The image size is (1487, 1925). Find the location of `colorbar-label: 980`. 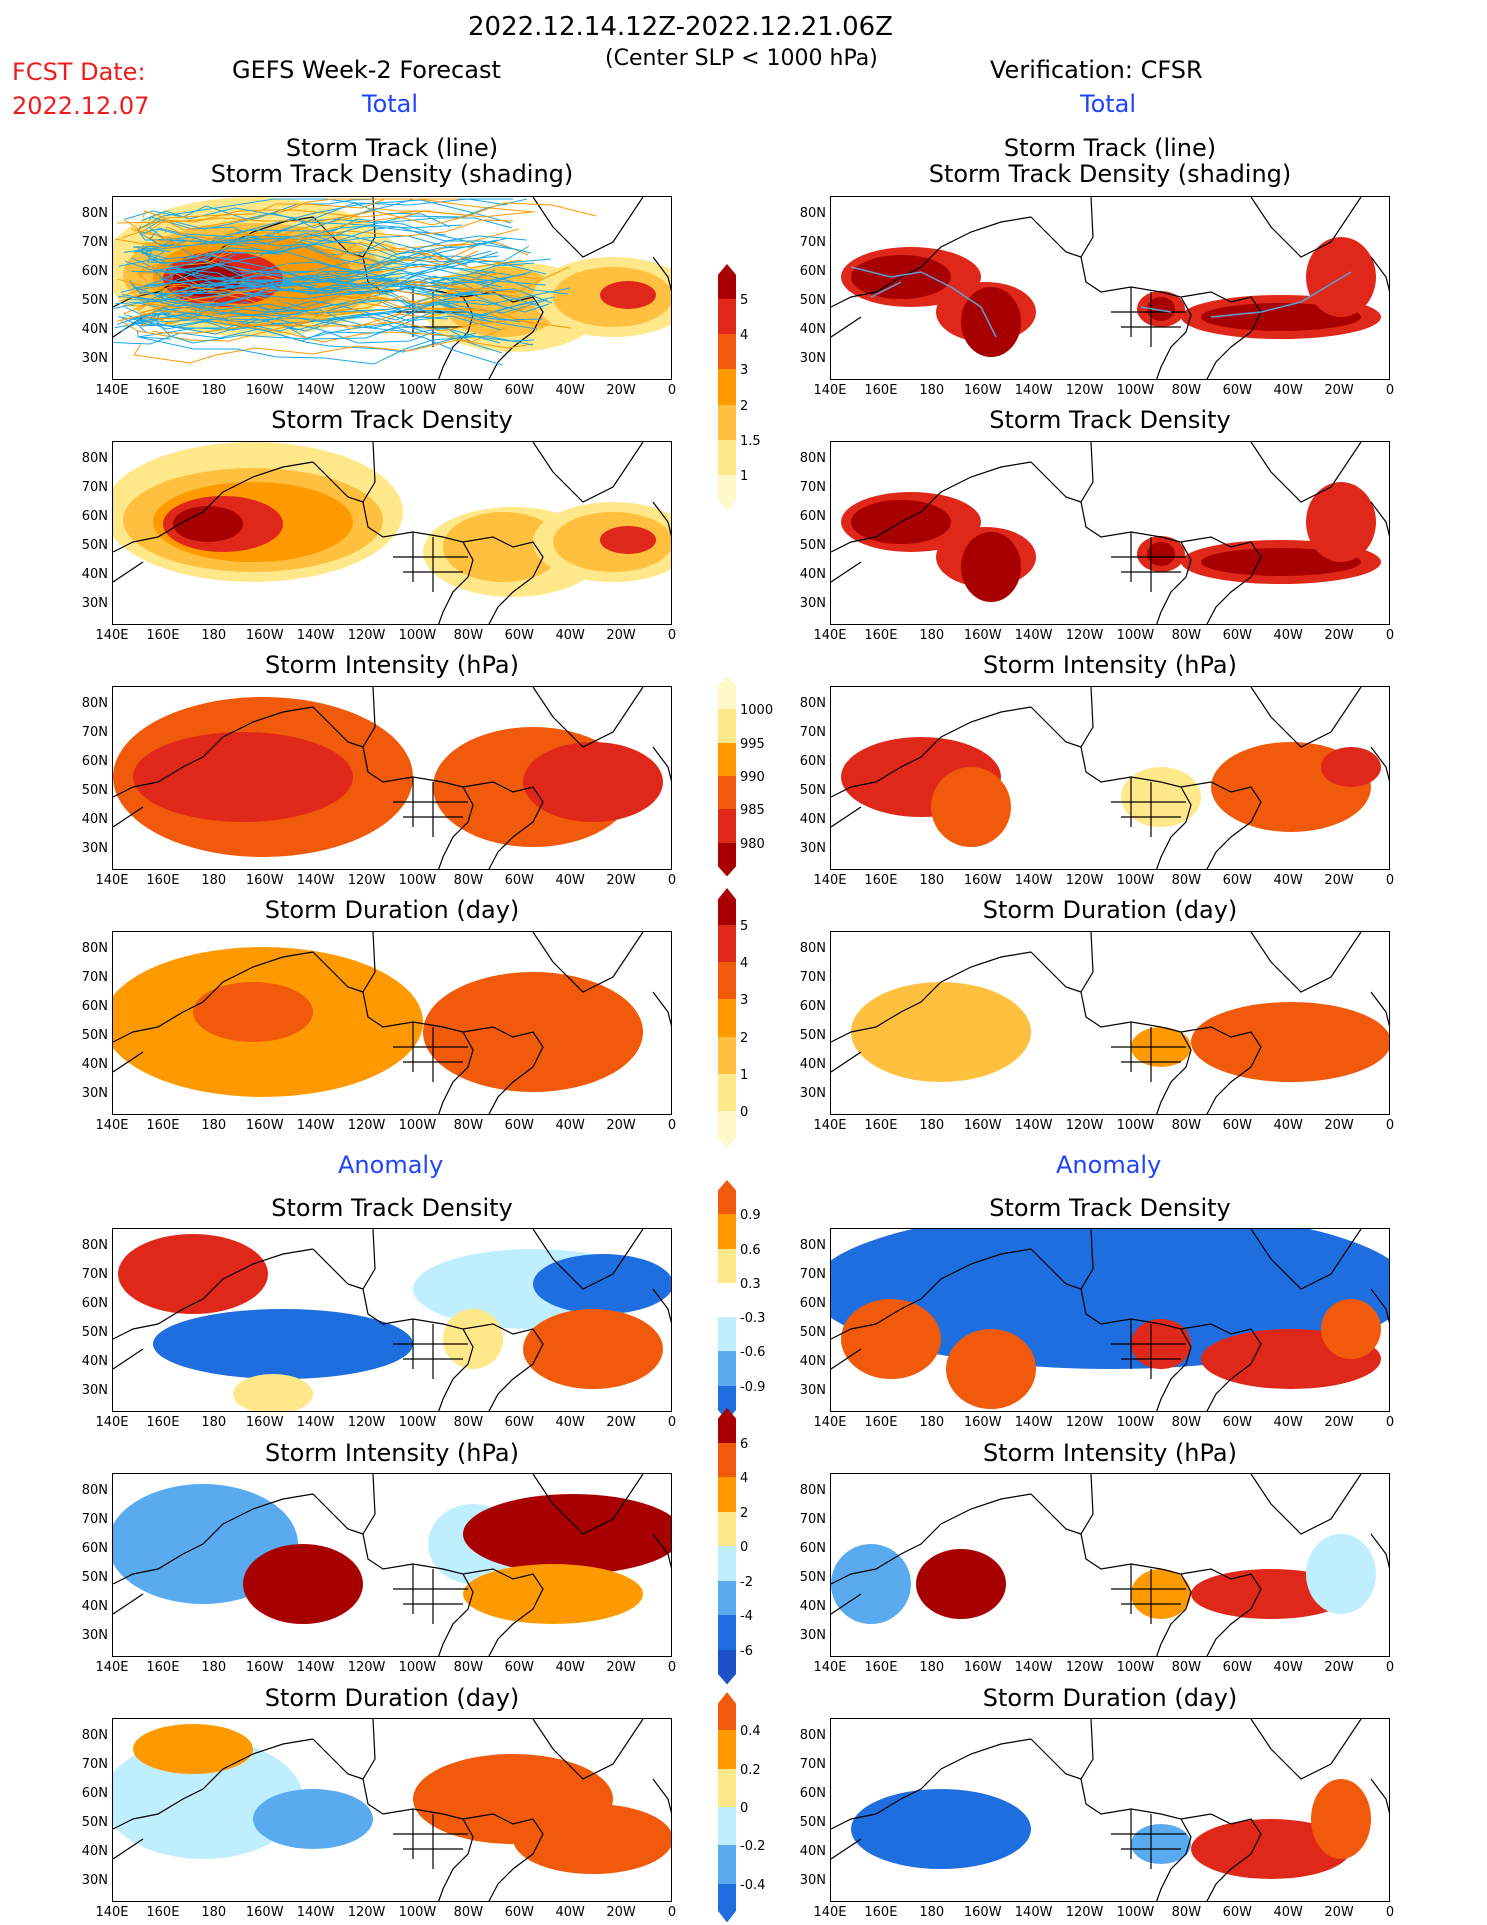

colorbar-label: 980 is located at coordinates (752, 844).